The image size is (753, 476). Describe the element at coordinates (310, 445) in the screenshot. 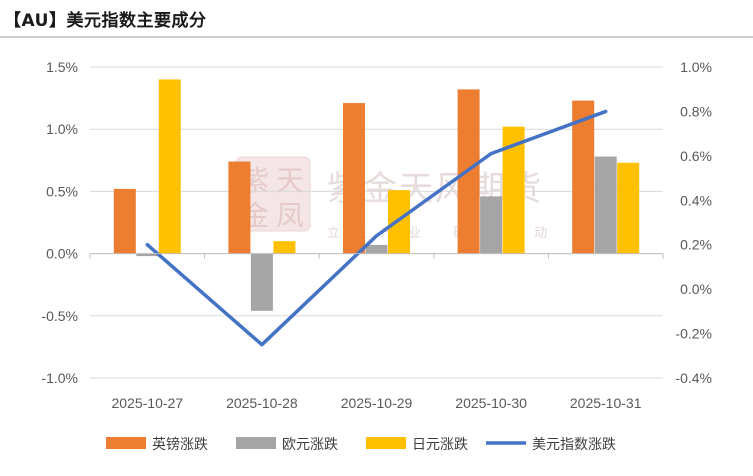

I see `legend-item-eur-label: 欧元涨跌` at that location.